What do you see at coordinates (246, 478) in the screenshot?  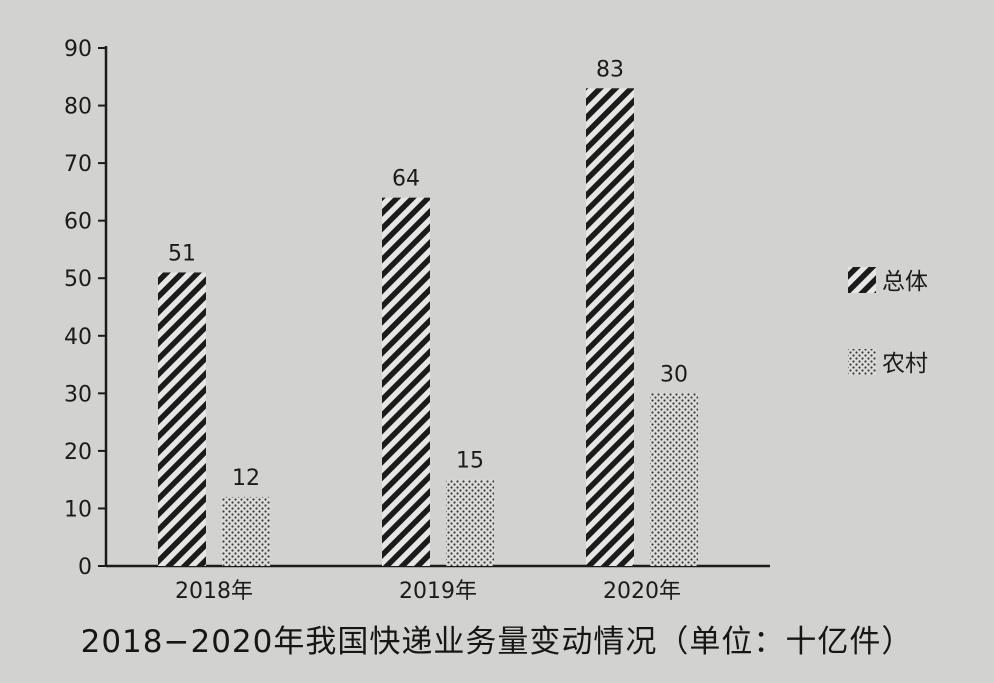 I see `data-label: 12` at bounding box center [246, 478].